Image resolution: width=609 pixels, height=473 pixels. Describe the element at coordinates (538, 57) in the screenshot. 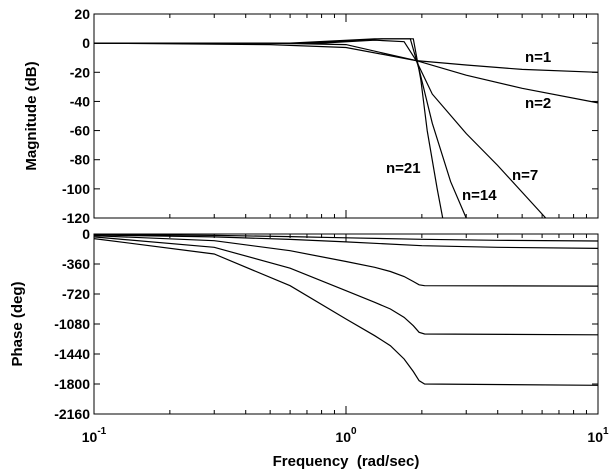

I see `annotation-n1: n=1` at that location.